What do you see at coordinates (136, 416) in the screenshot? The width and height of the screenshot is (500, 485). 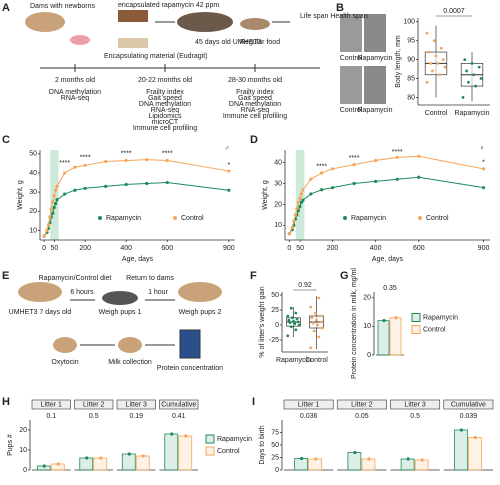 I see `p-value: 0.19` at bounding box center [136, 416].